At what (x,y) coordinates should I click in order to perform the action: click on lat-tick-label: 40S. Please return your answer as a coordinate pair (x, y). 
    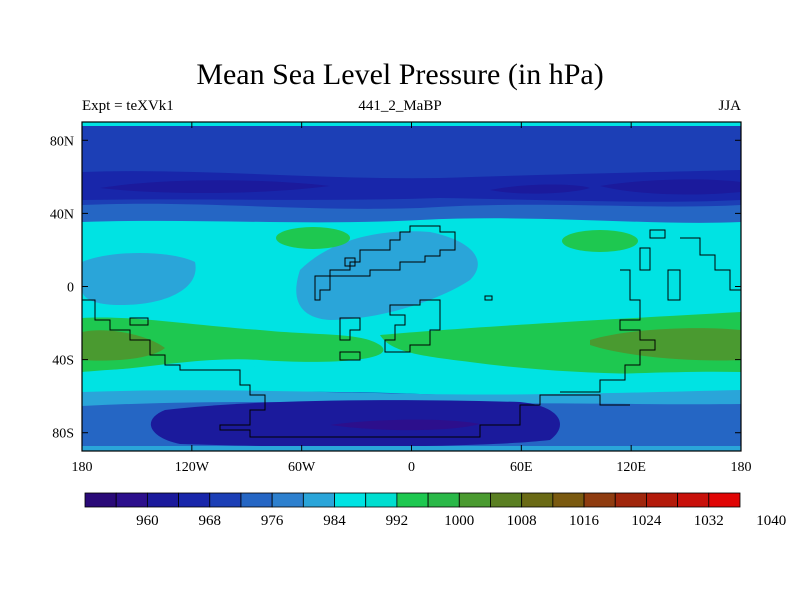
    Looking at the image, I should click on (63, 361).